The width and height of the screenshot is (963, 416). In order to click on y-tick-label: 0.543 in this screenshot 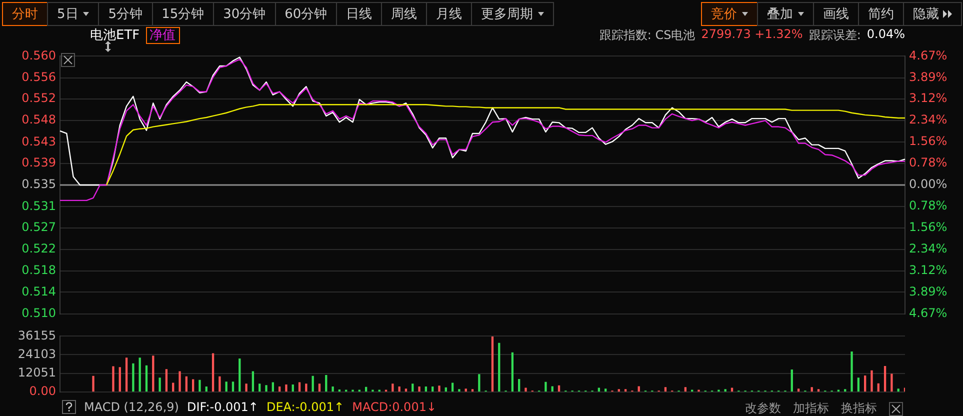, I will do `click(39, 141)`.